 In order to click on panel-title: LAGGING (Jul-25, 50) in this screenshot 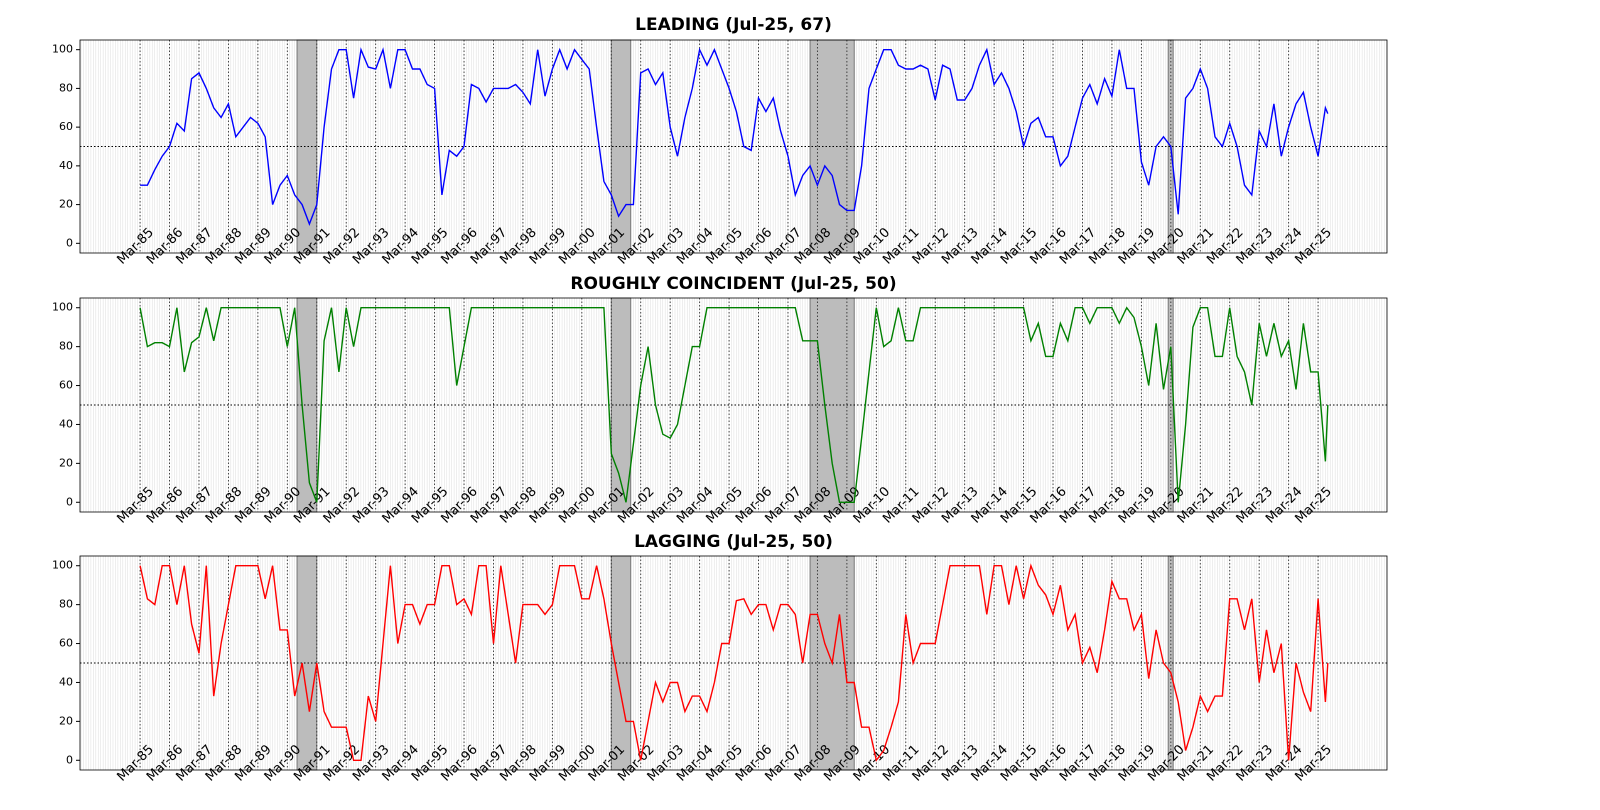, I will do `click(733, 542)`.